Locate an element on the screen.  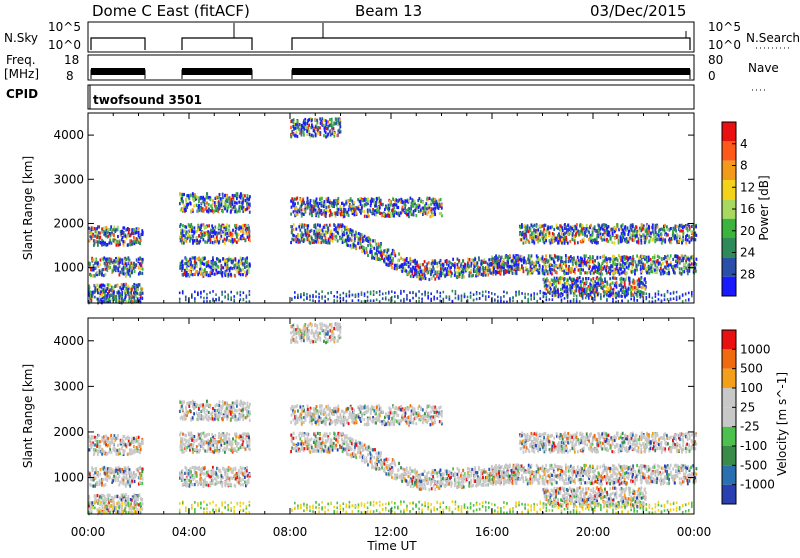
nave-tick-top: 80 is located at coordinates (715, 60).